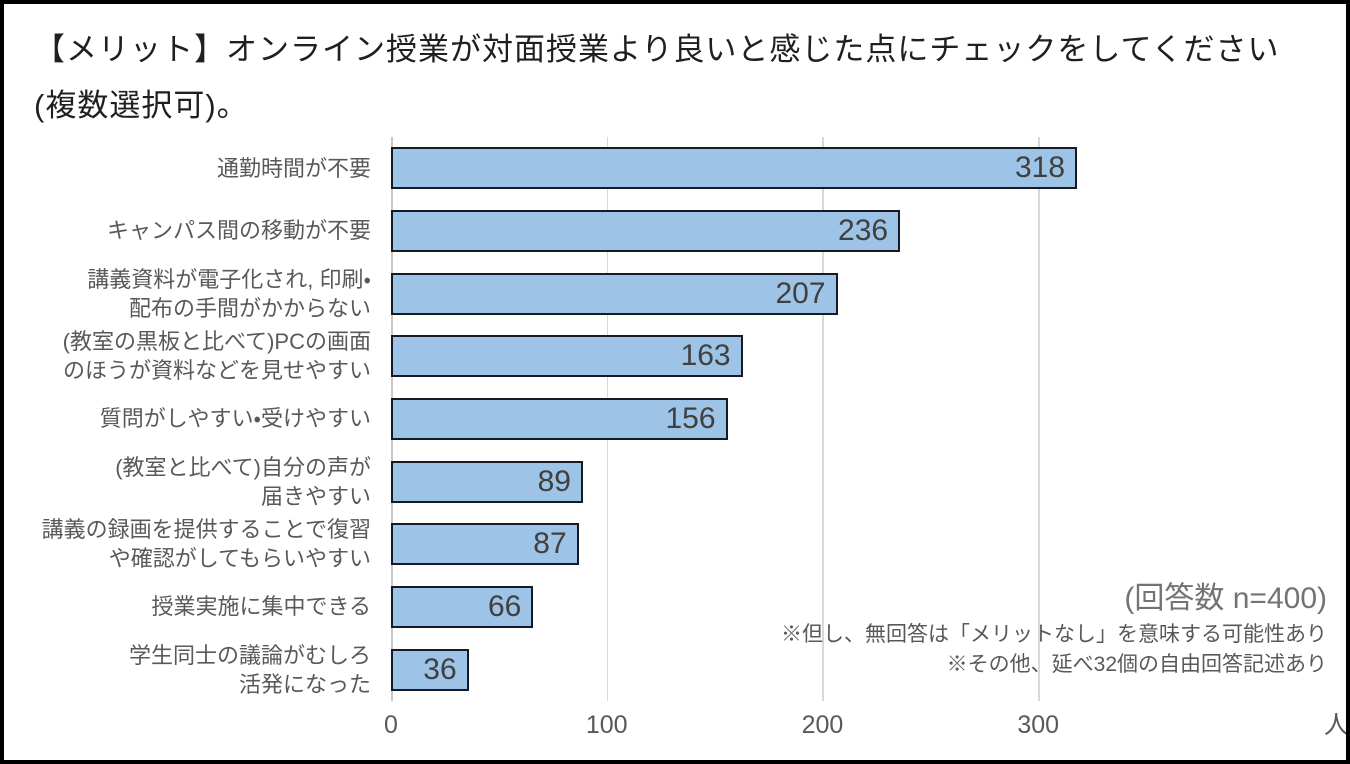  What do you see at coordinates (606, 725) in the screenshot?
I see `x-tick-100: 100` at bounding box center [606, 725].